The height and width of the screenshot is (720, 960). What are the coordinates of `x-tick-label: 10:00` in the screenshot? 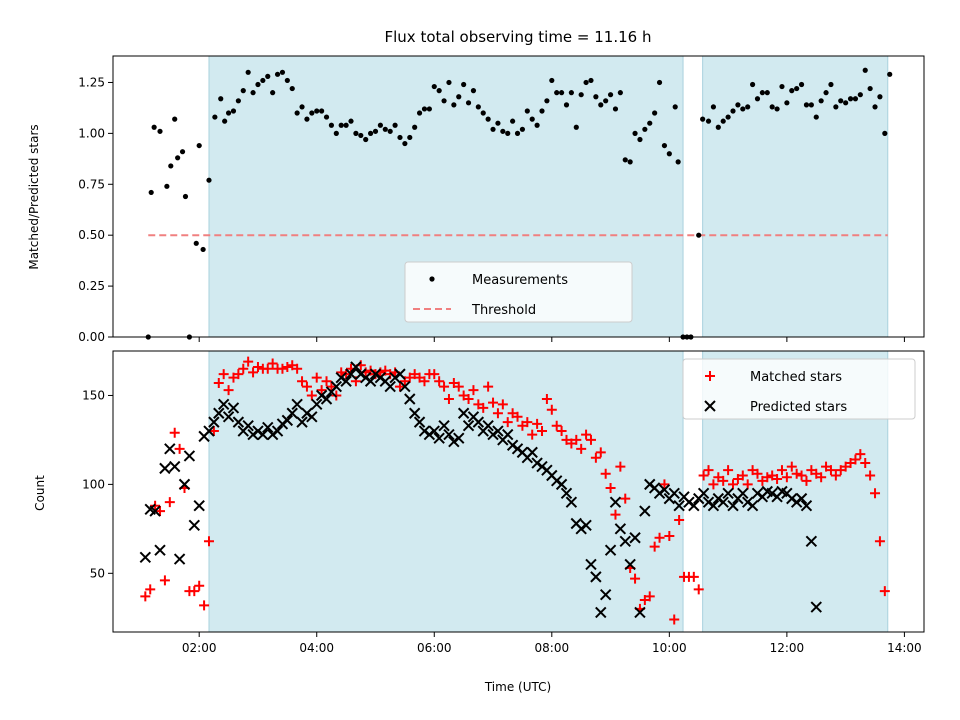 It's located at (669, 648).